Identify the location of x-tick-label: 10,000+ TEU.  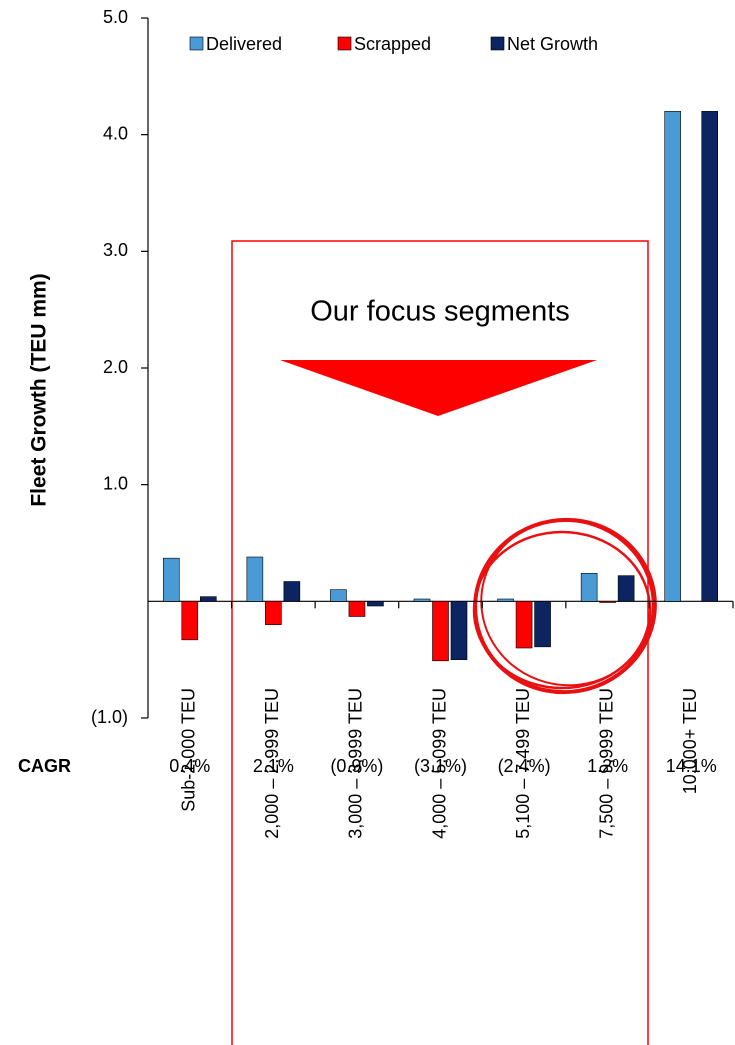
(690, 741).